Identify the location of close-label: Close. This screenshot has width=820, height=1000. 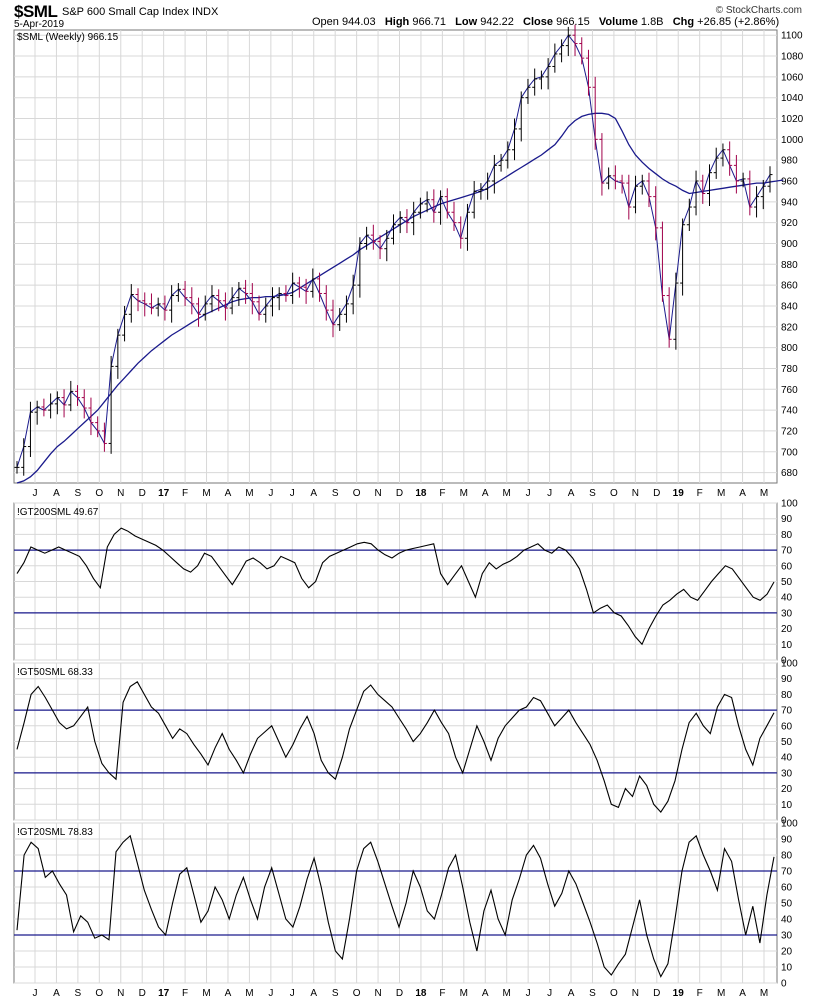
(538, 22).